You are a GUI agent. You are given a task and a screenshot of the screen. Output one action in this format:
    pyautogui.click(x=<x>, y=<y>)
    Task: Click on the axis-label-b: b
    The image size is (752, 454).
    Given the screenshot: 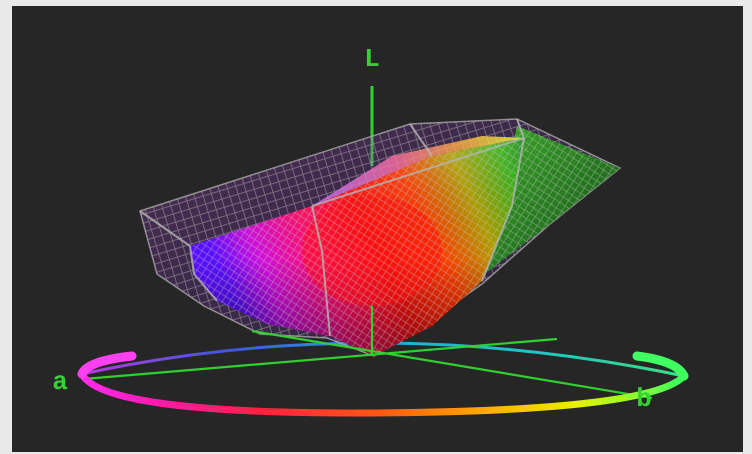 What is the action you would take?
    pyautogui.click(x=644, y=399)
    